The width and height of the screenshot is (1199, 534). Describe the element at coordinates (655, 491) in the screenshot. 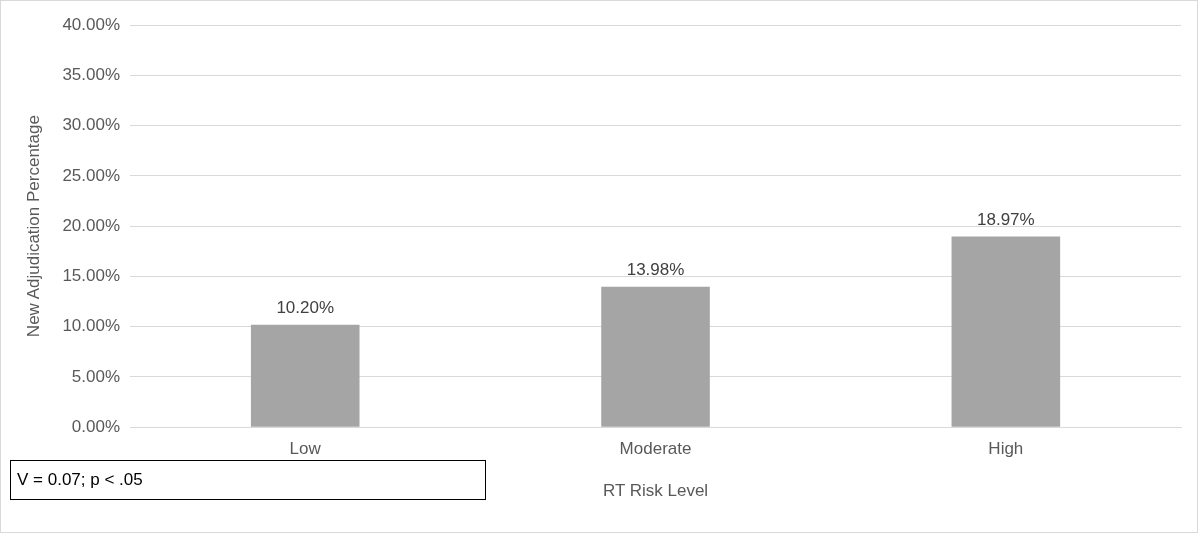

I see `x-axis-title: RT Risk Level` at that location.